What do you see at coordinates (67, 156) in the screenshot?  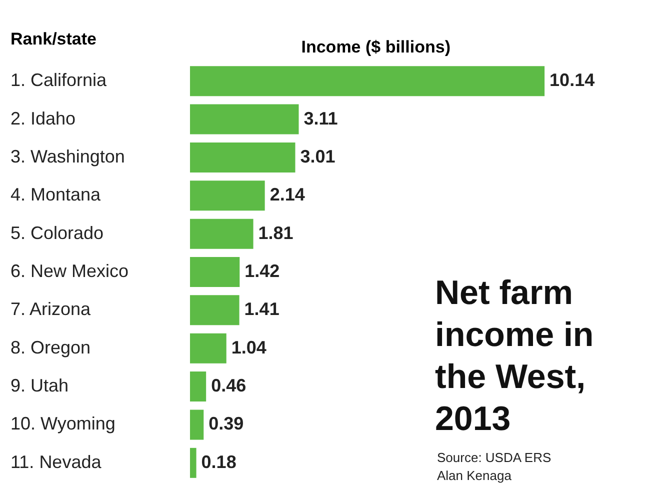 I see `y-tick-label: 3. Washington` at bounding box center [67, 156].